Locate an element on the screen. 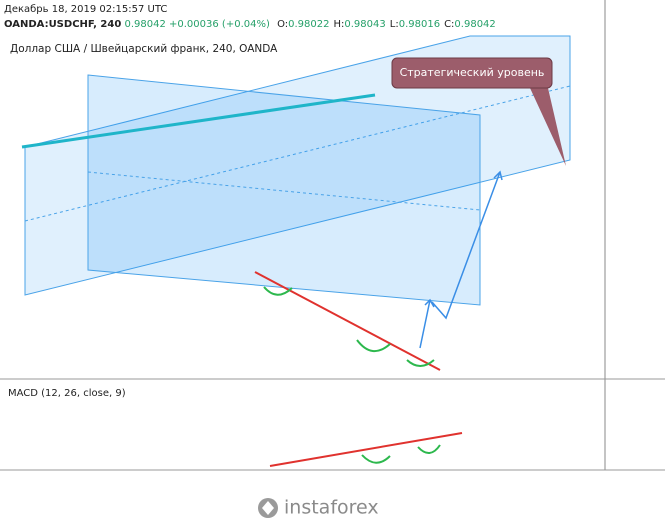 This screenshot has height=524, width=665. change: +0.00036 (+0.04%) is located at coordinates (219, 24).